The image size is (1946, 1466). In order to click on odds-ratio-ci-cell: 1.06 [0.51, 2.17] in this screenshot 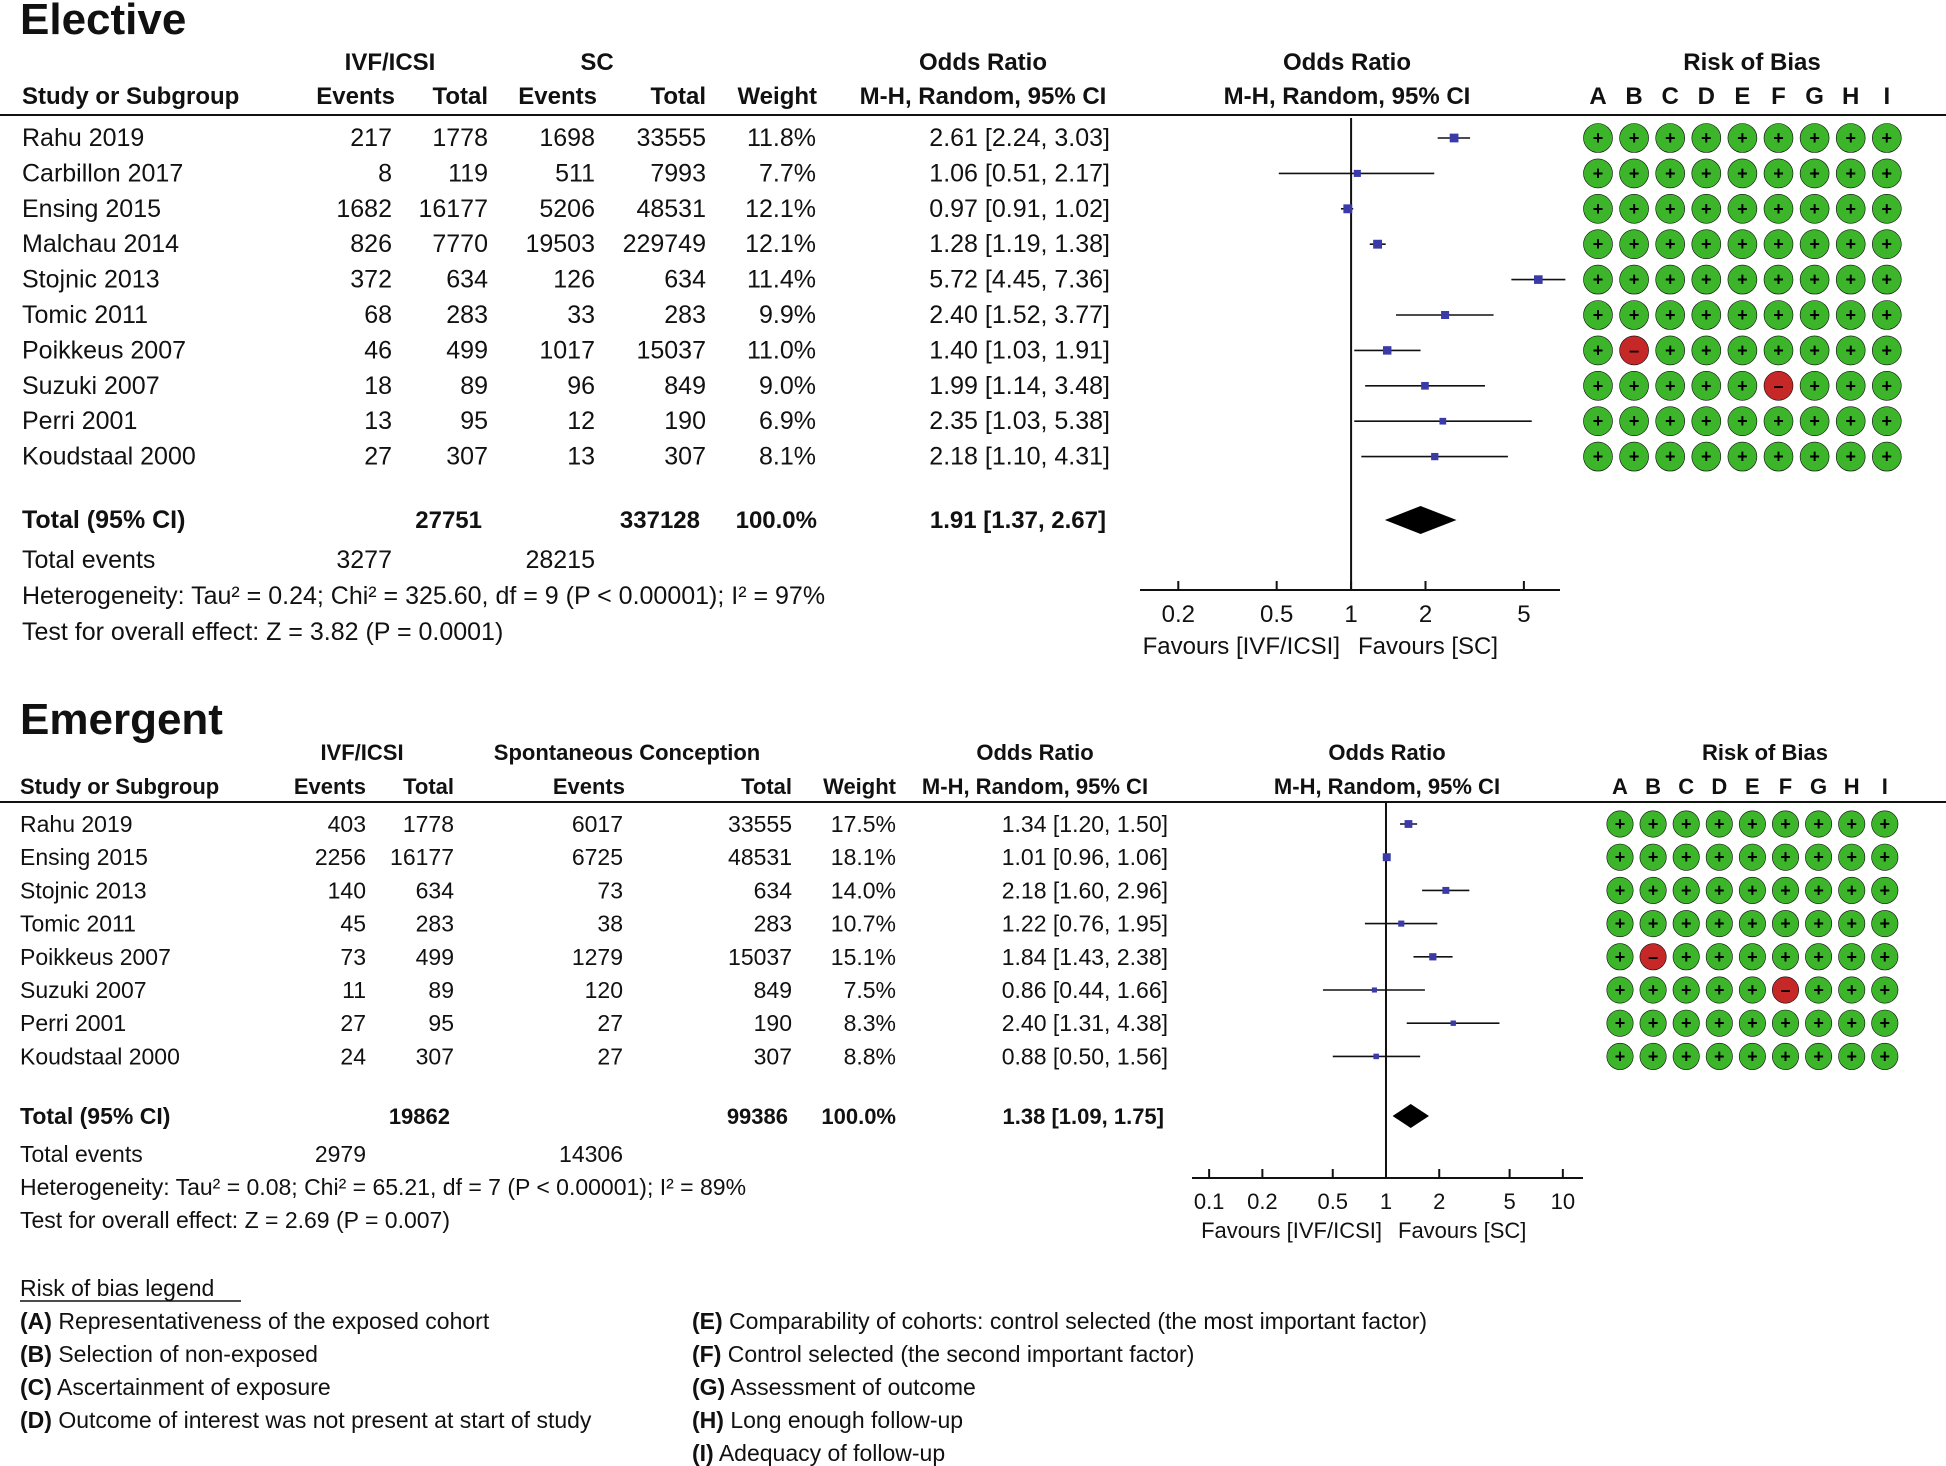, I will do `click(1019, 173)`.